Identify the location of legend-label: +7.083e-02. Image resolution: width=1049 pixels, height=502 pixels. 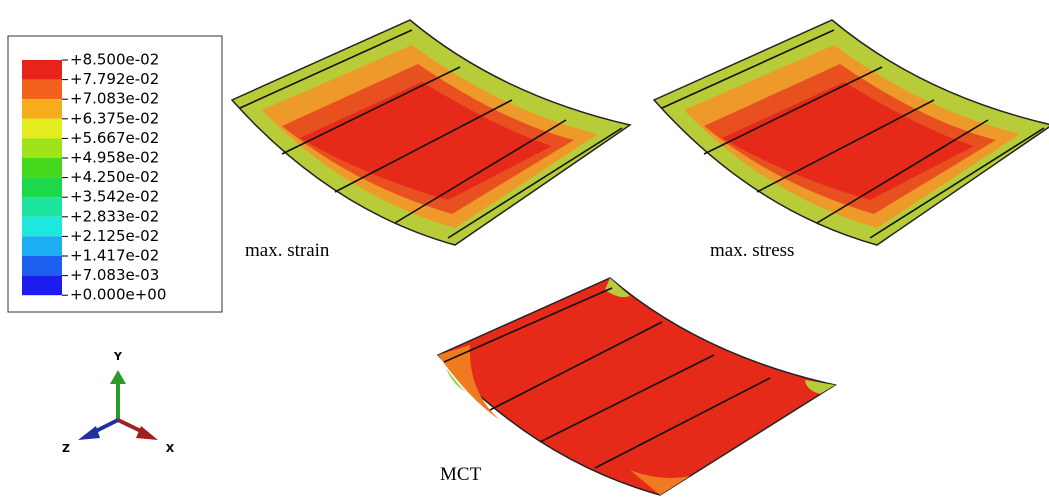
(114, 99).